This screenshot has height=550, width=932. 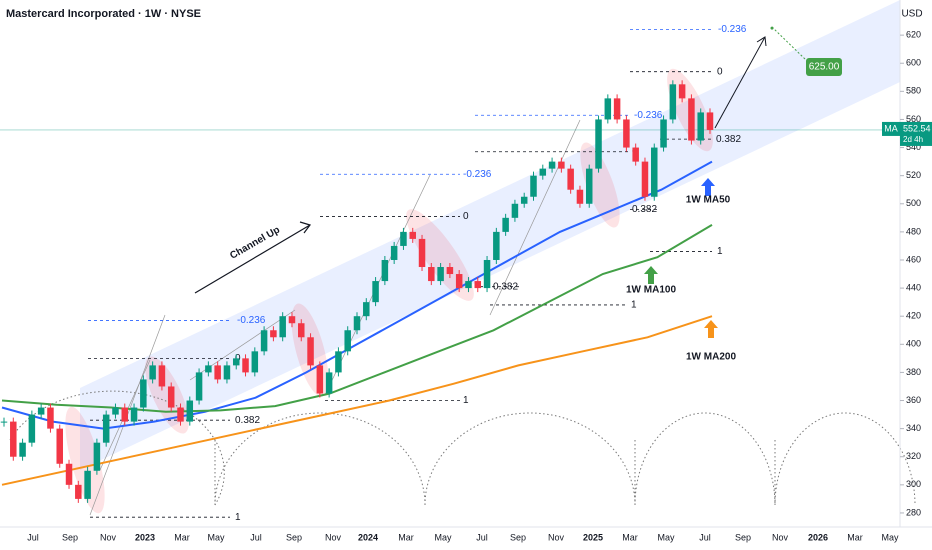 What do you see at coordinates (917, 128) in the screenshot?
I see `price-label: 552.54` at bounding box center [917, 128].